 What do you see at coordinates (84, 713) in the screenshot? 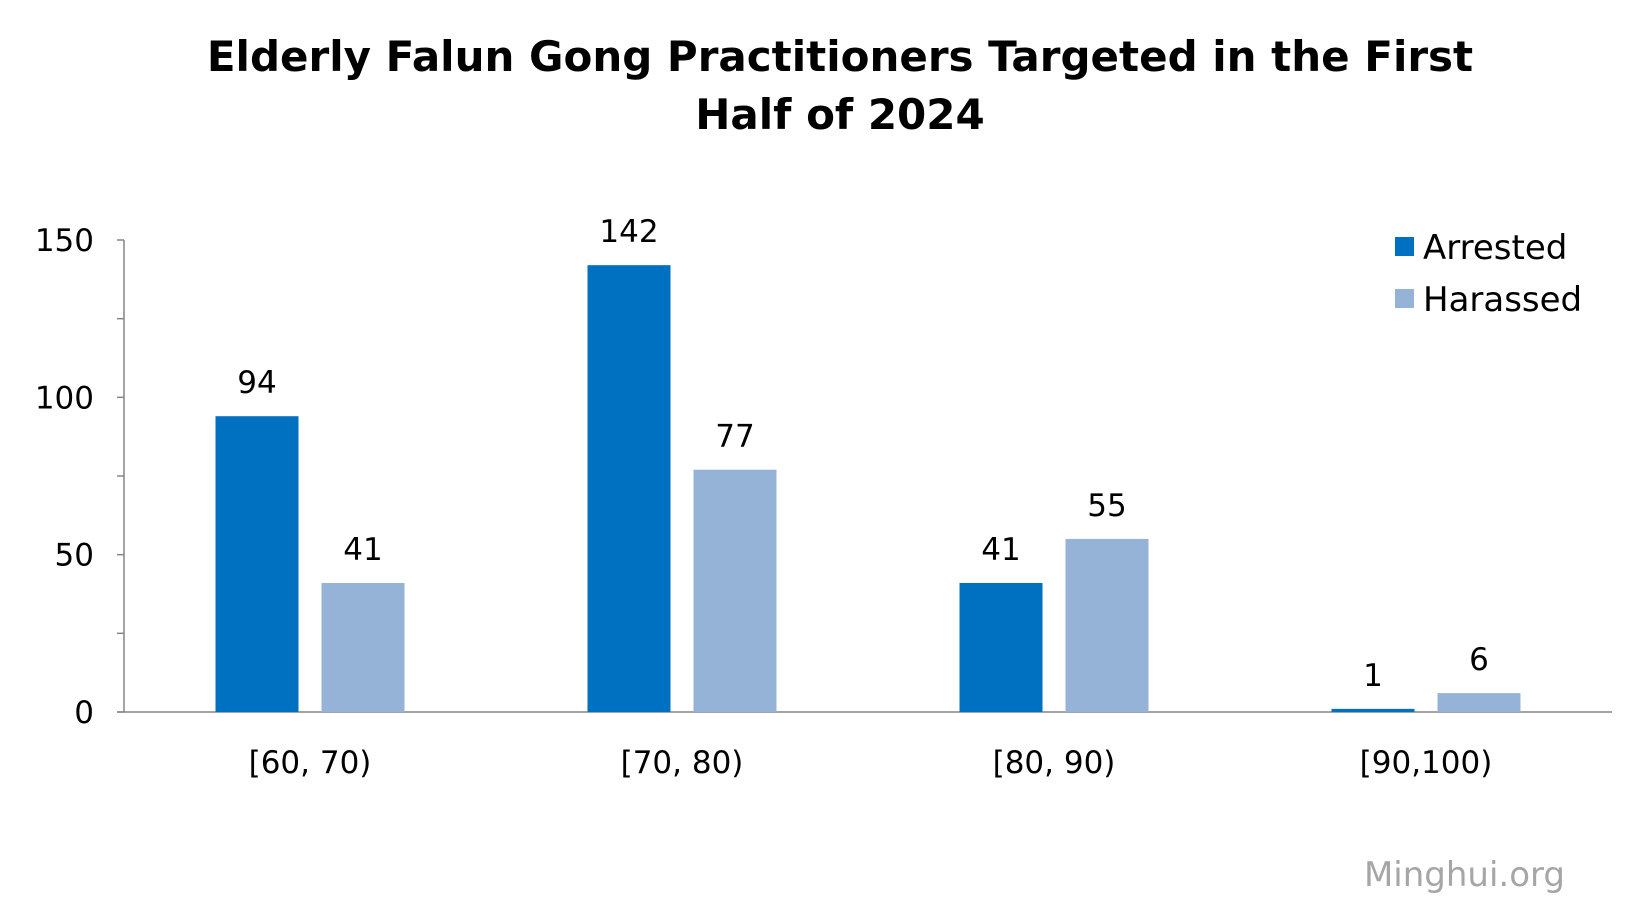
I see `y-tick-label: 0` at bounding box center [84, 713].